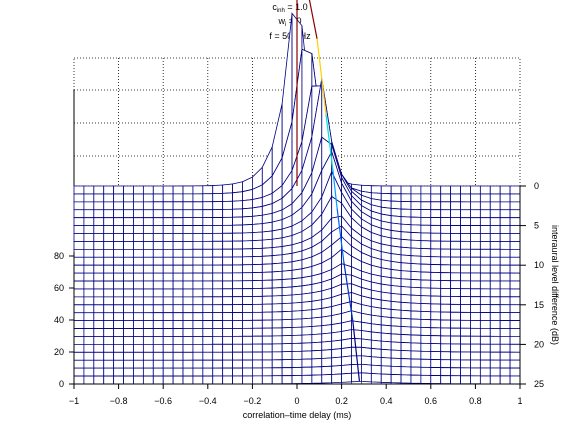 The image size is (576, 437). Describe the element at coordinates (64, 320) in the screenshot. I see `z-axis: 0 20 40 60 80` at that location.